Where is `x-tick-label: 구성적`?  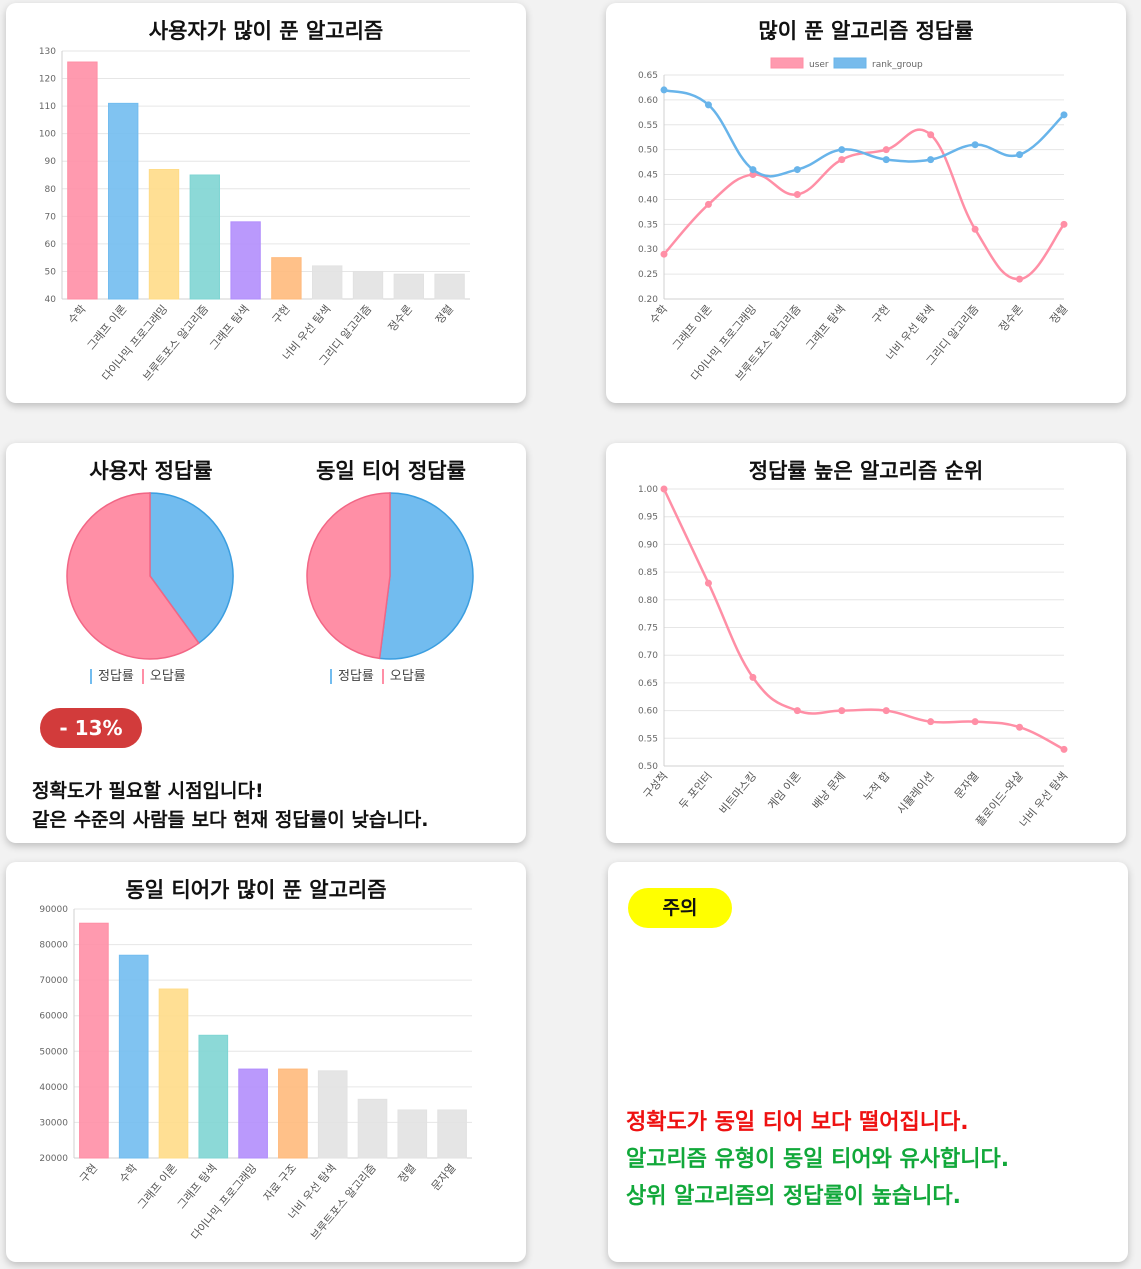 x-tick-label: 구성적 is located at coordinates (655, 786).